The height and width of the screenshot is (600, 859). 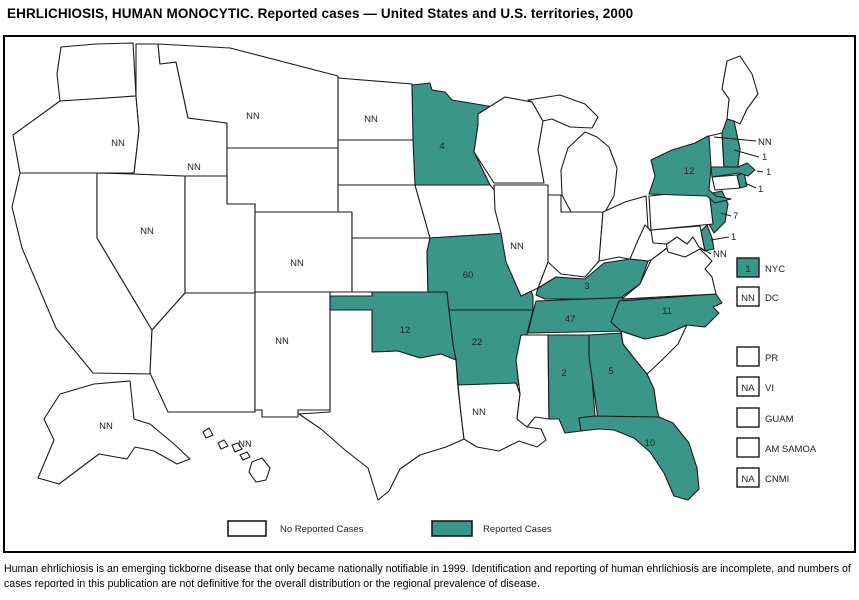 What do you see at coordinates (509, 140) in the screenshot?
I see `state-WI` at bounding box center [509, 140].